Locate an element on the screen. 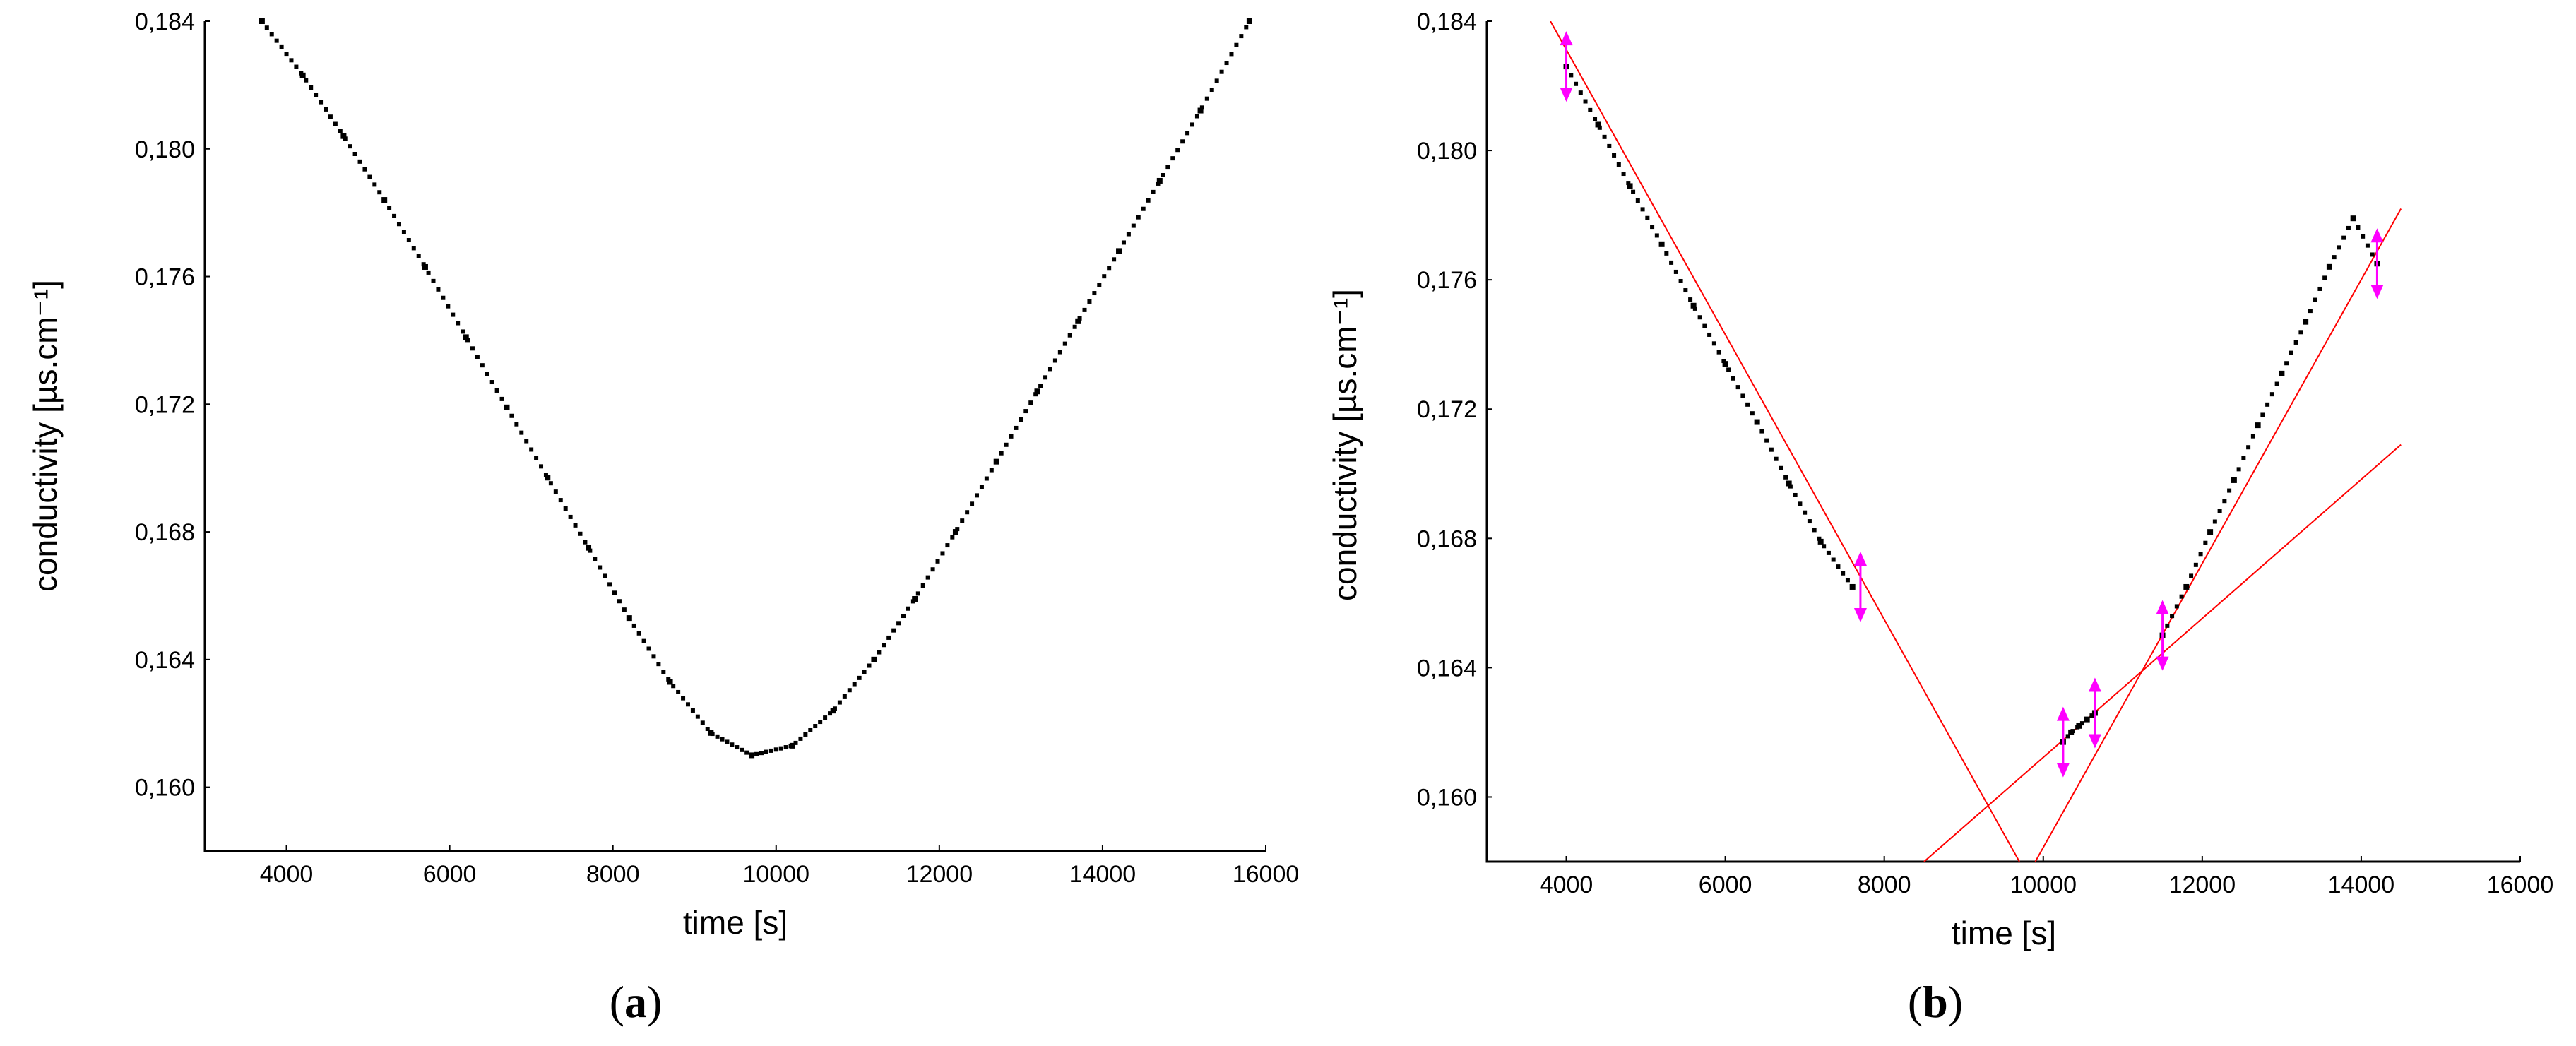 This screenshot has height=1046, width=2576. y-tick-label: 0,164 is located at coordinates (165, 661).